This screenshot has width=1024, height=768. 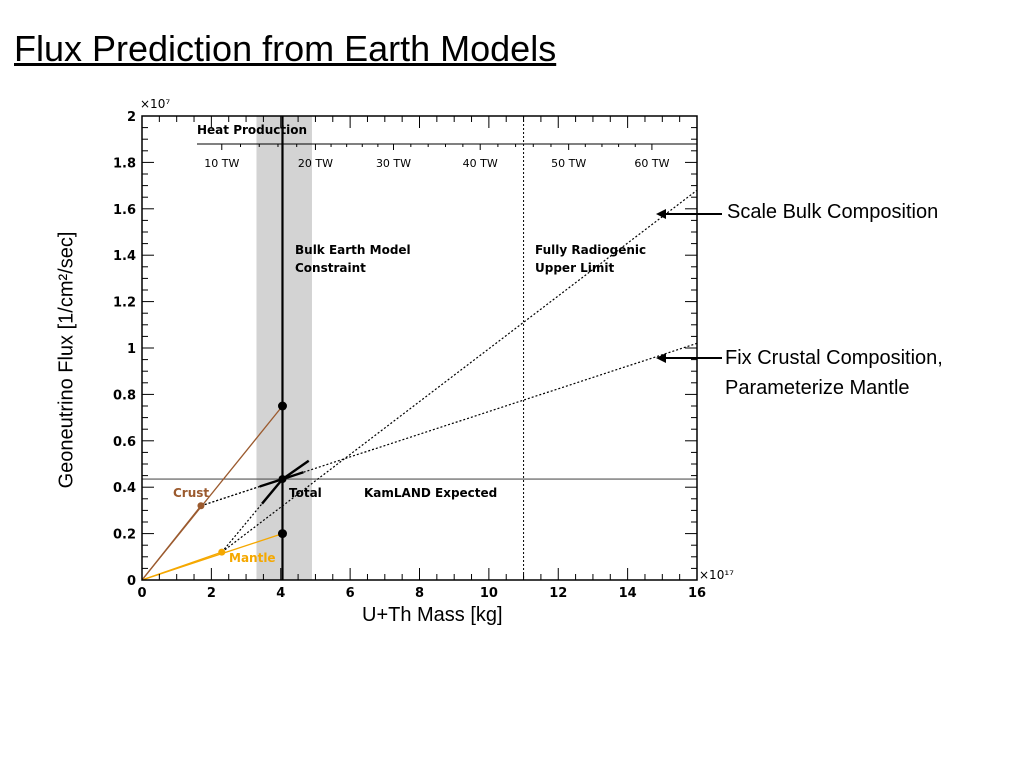 What do you see at coordinates (419, 593) in the screenshot?
I see `x-tick-label: 8` at bounding box center [419, 593].